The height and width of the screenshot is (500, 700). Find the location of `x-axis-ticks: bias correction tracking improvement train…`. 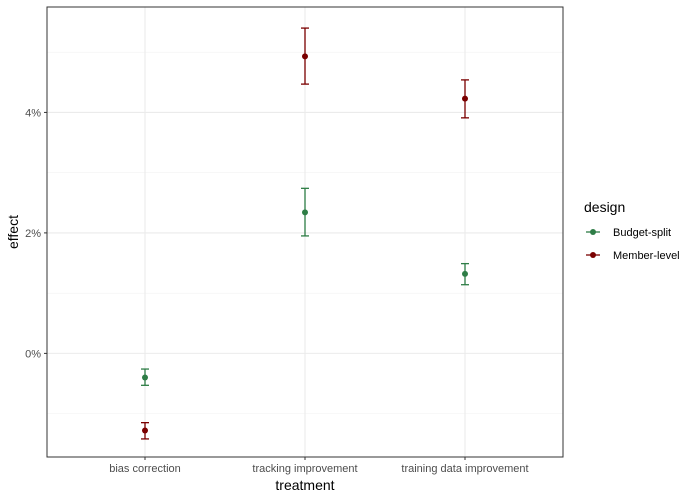

x-axis-ticks: bias correction tracking improvement train… is located at coordinates (319, 466).